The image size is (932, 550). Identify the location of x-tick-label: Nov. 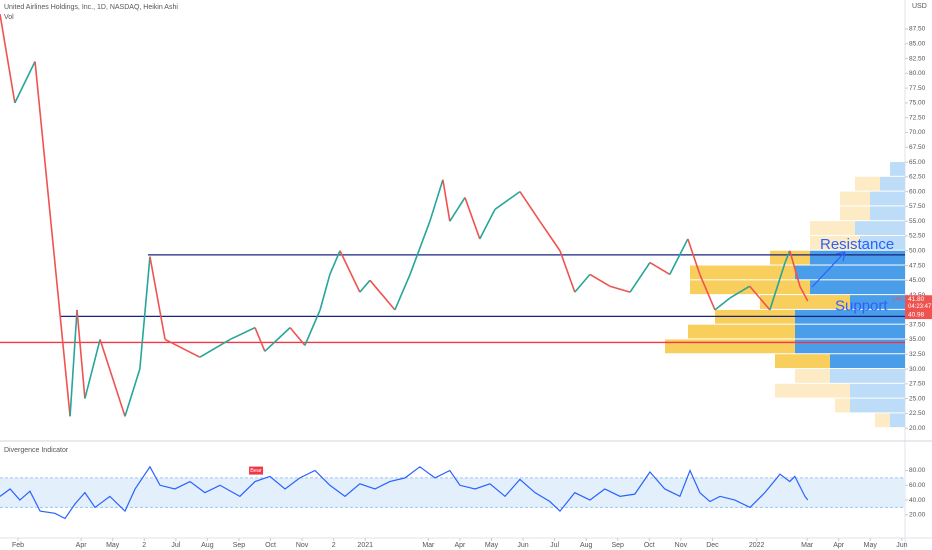
(302, 545).